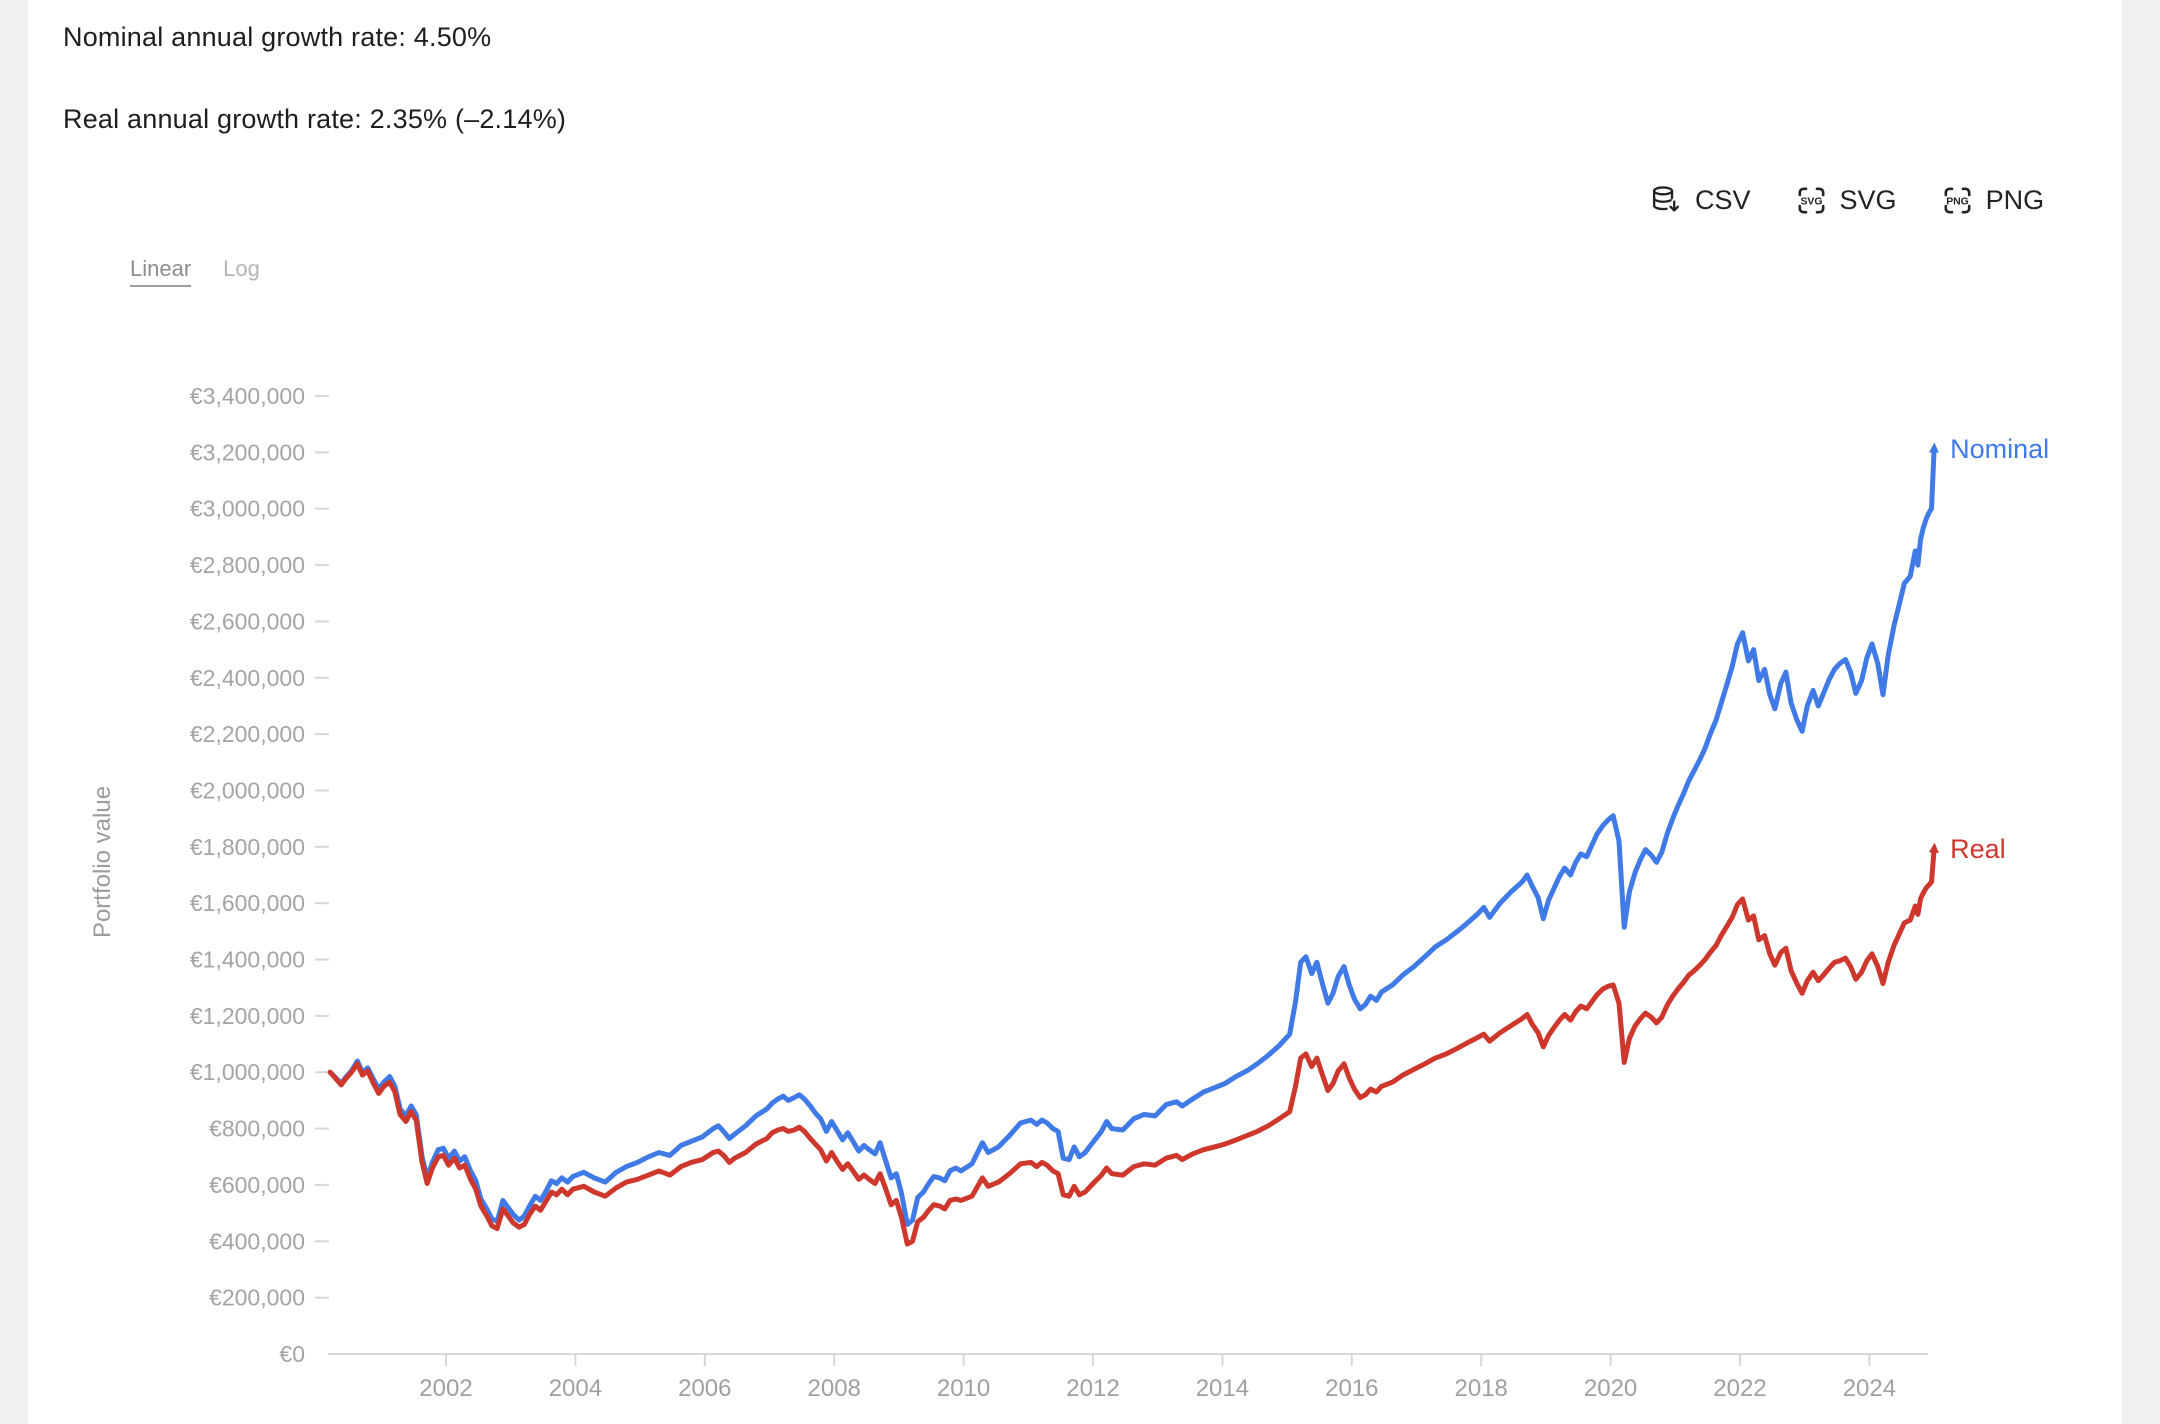 The height and width of the screenshot is (1424, 2160). I want to click on y-axis-label: €0, so click(292, 1354).